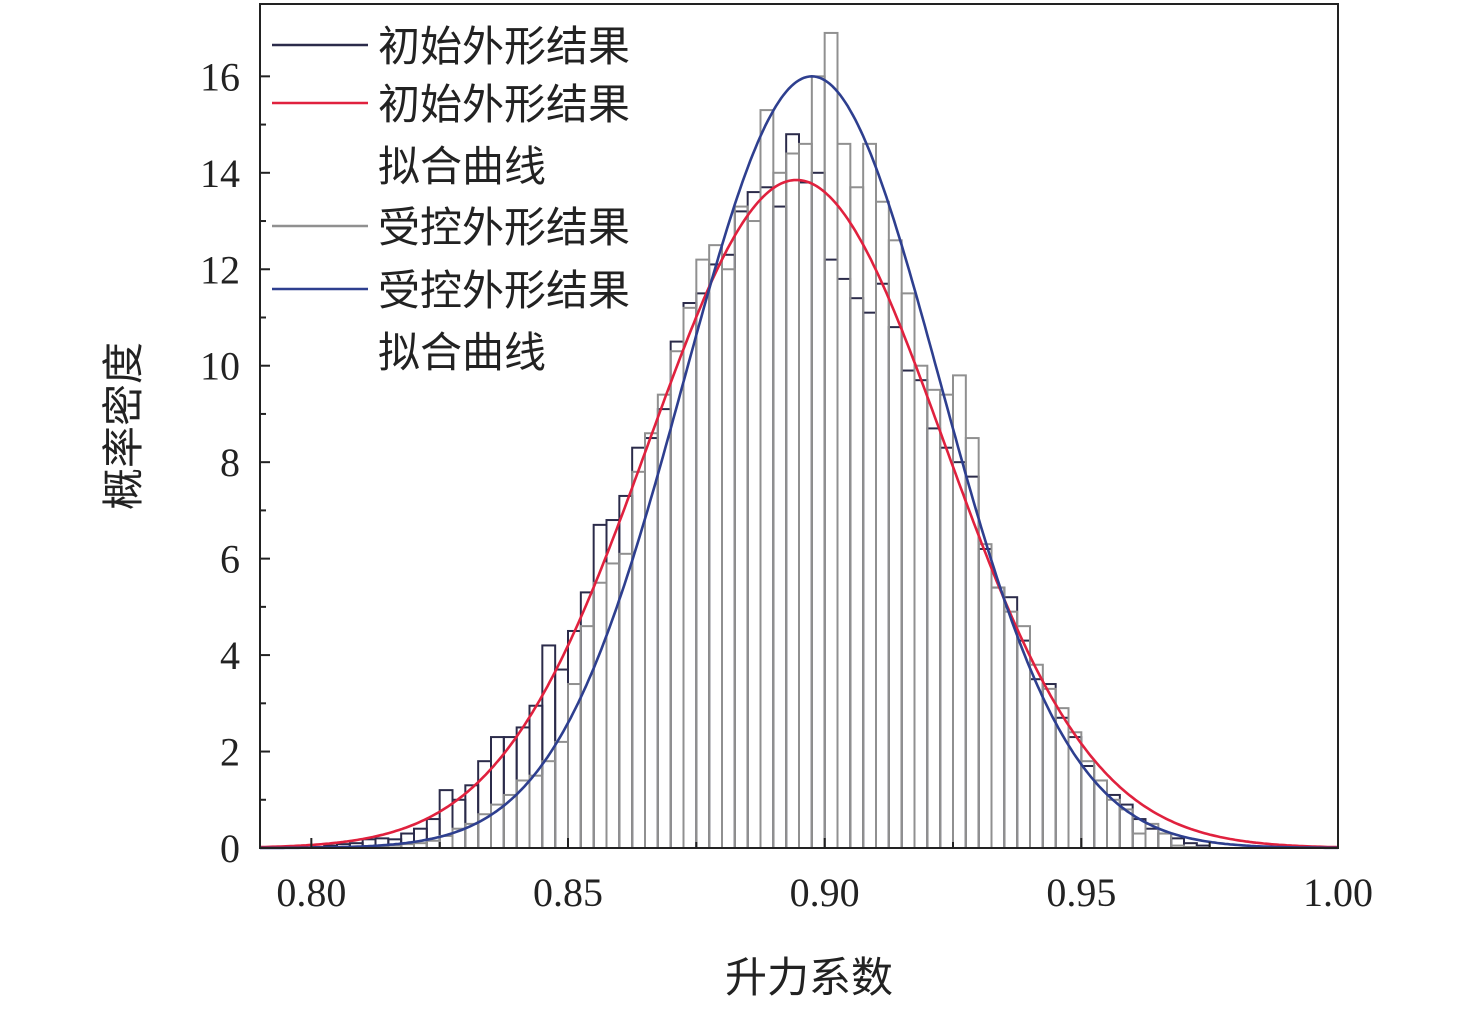 The width and height of the screenshot is (1476, 1009). I want to click on y-tick-label: 10, so click(220, 366).